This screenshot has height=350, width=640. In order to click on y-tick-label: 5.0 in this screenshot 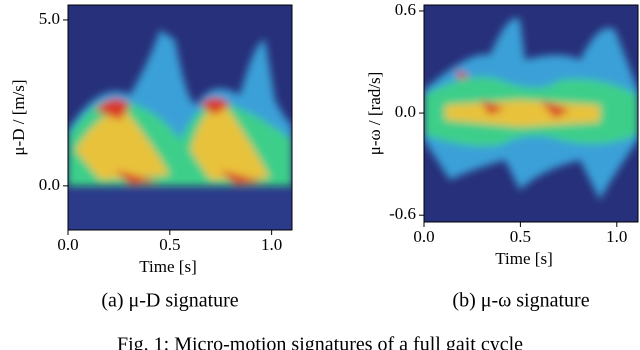, I will do `click(49, 18)`.